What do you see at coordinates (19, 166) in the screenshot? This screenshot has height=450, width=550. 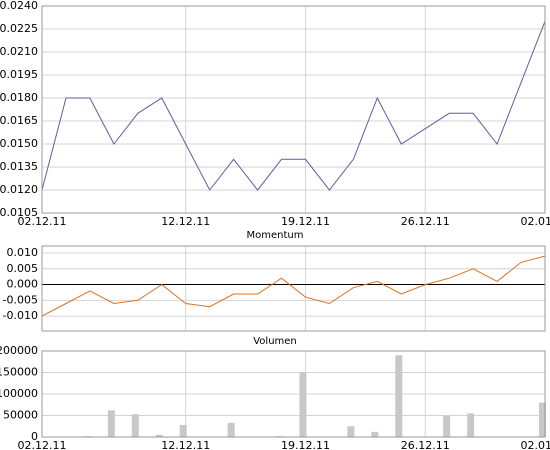 I see `y-tick-label: 0.0135` at bounding box center [19, 166].